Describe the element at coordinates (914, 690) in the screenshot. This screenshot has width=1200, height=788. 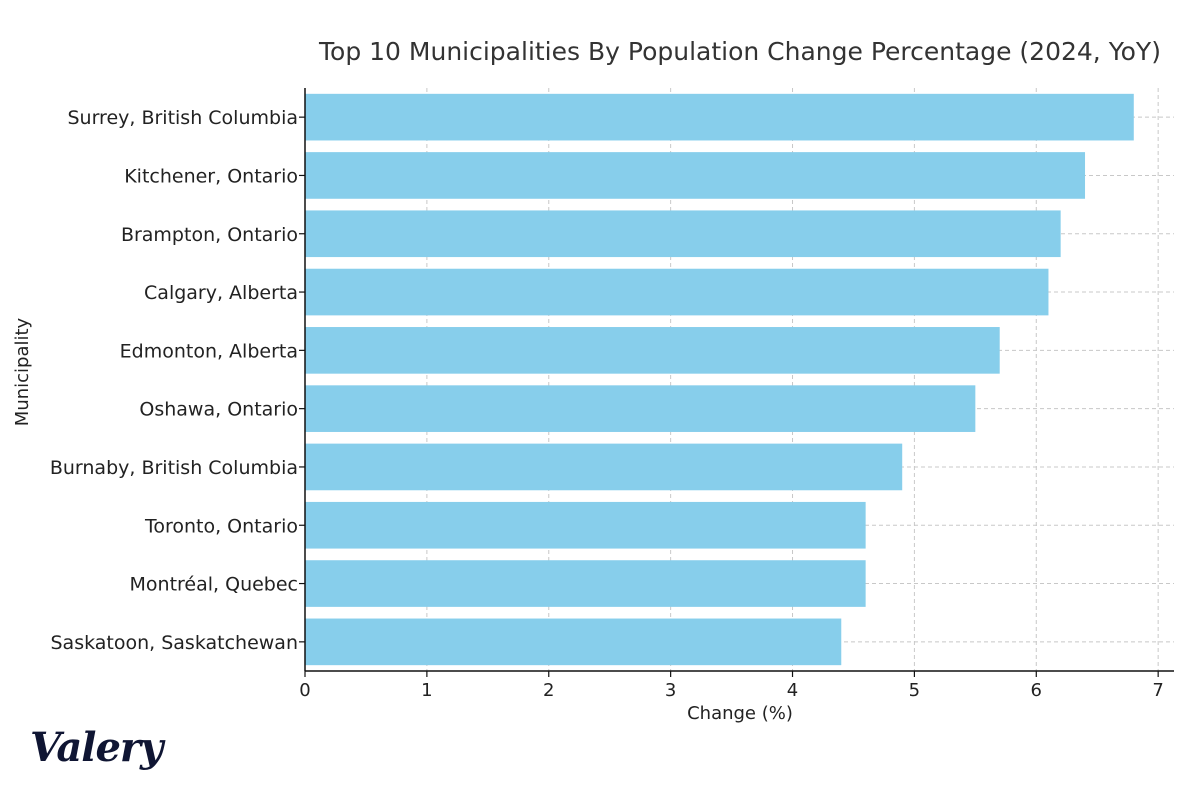
I see `x-tick-label-5: 5` at that location.